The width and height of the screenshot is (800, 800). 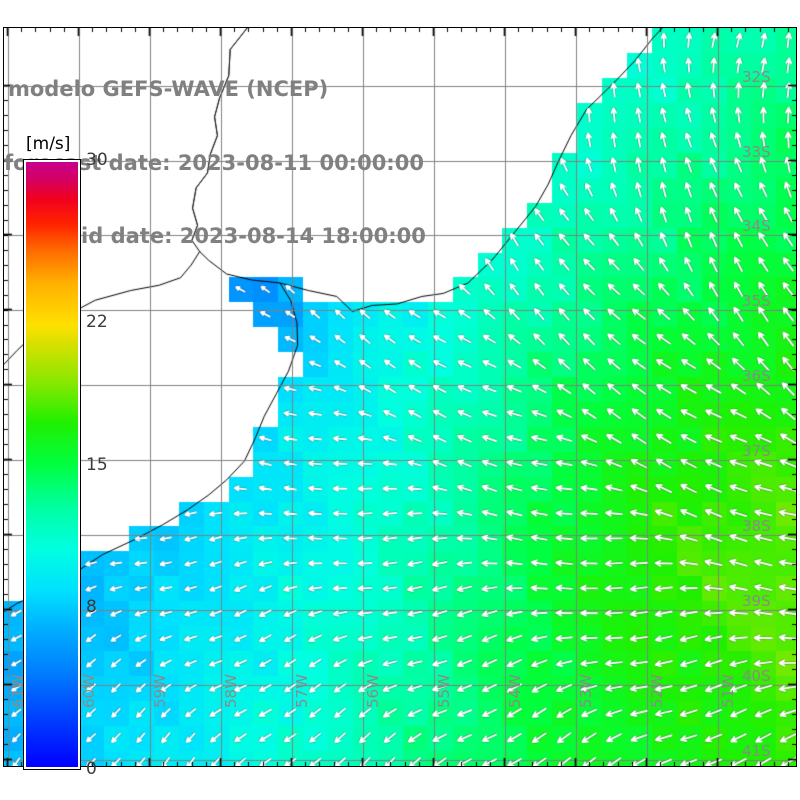 What do you see at coordinates (97, 160) in the screenshot?
I see `colorbar-tick-label: 30` at bounding box center [97, 160].